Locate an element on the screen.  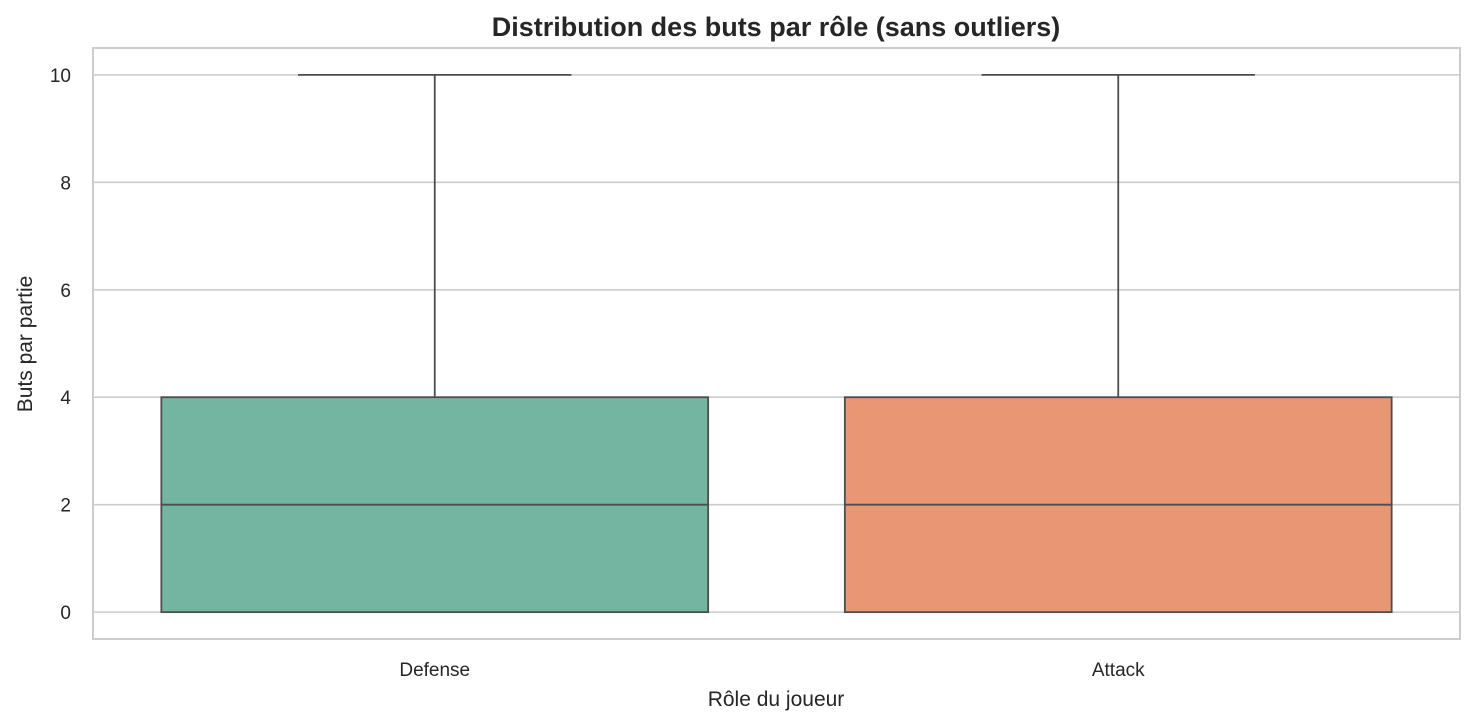
y-tick-label: 0 is located at coordinates (65, 613).